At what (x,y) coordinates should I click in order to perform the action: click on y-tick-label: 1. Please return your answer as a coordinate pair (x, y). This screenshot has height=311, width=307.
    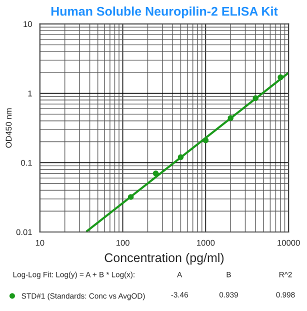
    Looking at the image, I should click on (30, 93).